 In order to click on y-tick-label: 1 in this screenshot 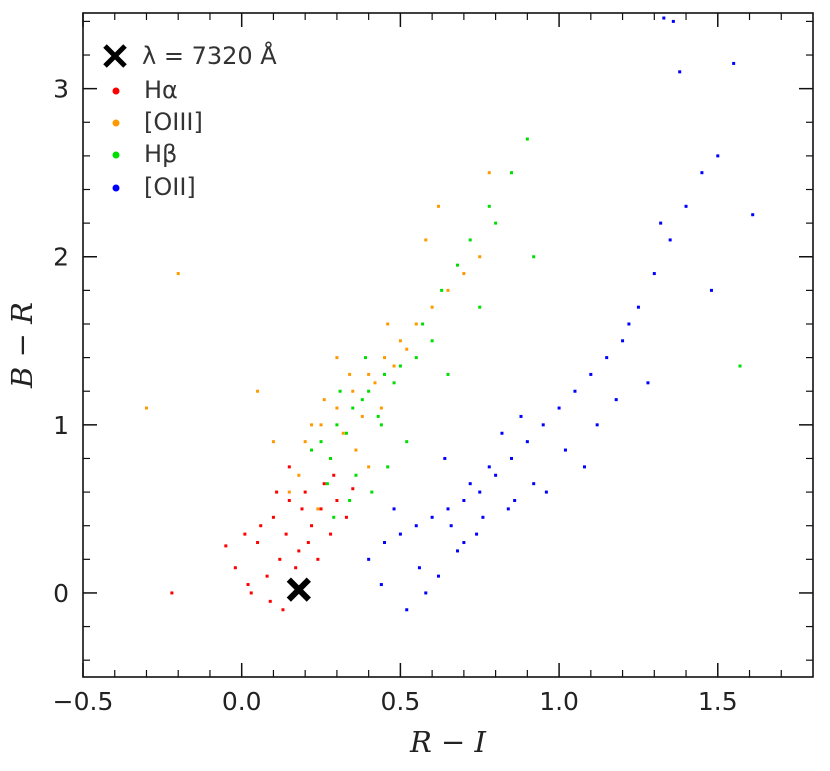, I will do `click(61, 425)`.